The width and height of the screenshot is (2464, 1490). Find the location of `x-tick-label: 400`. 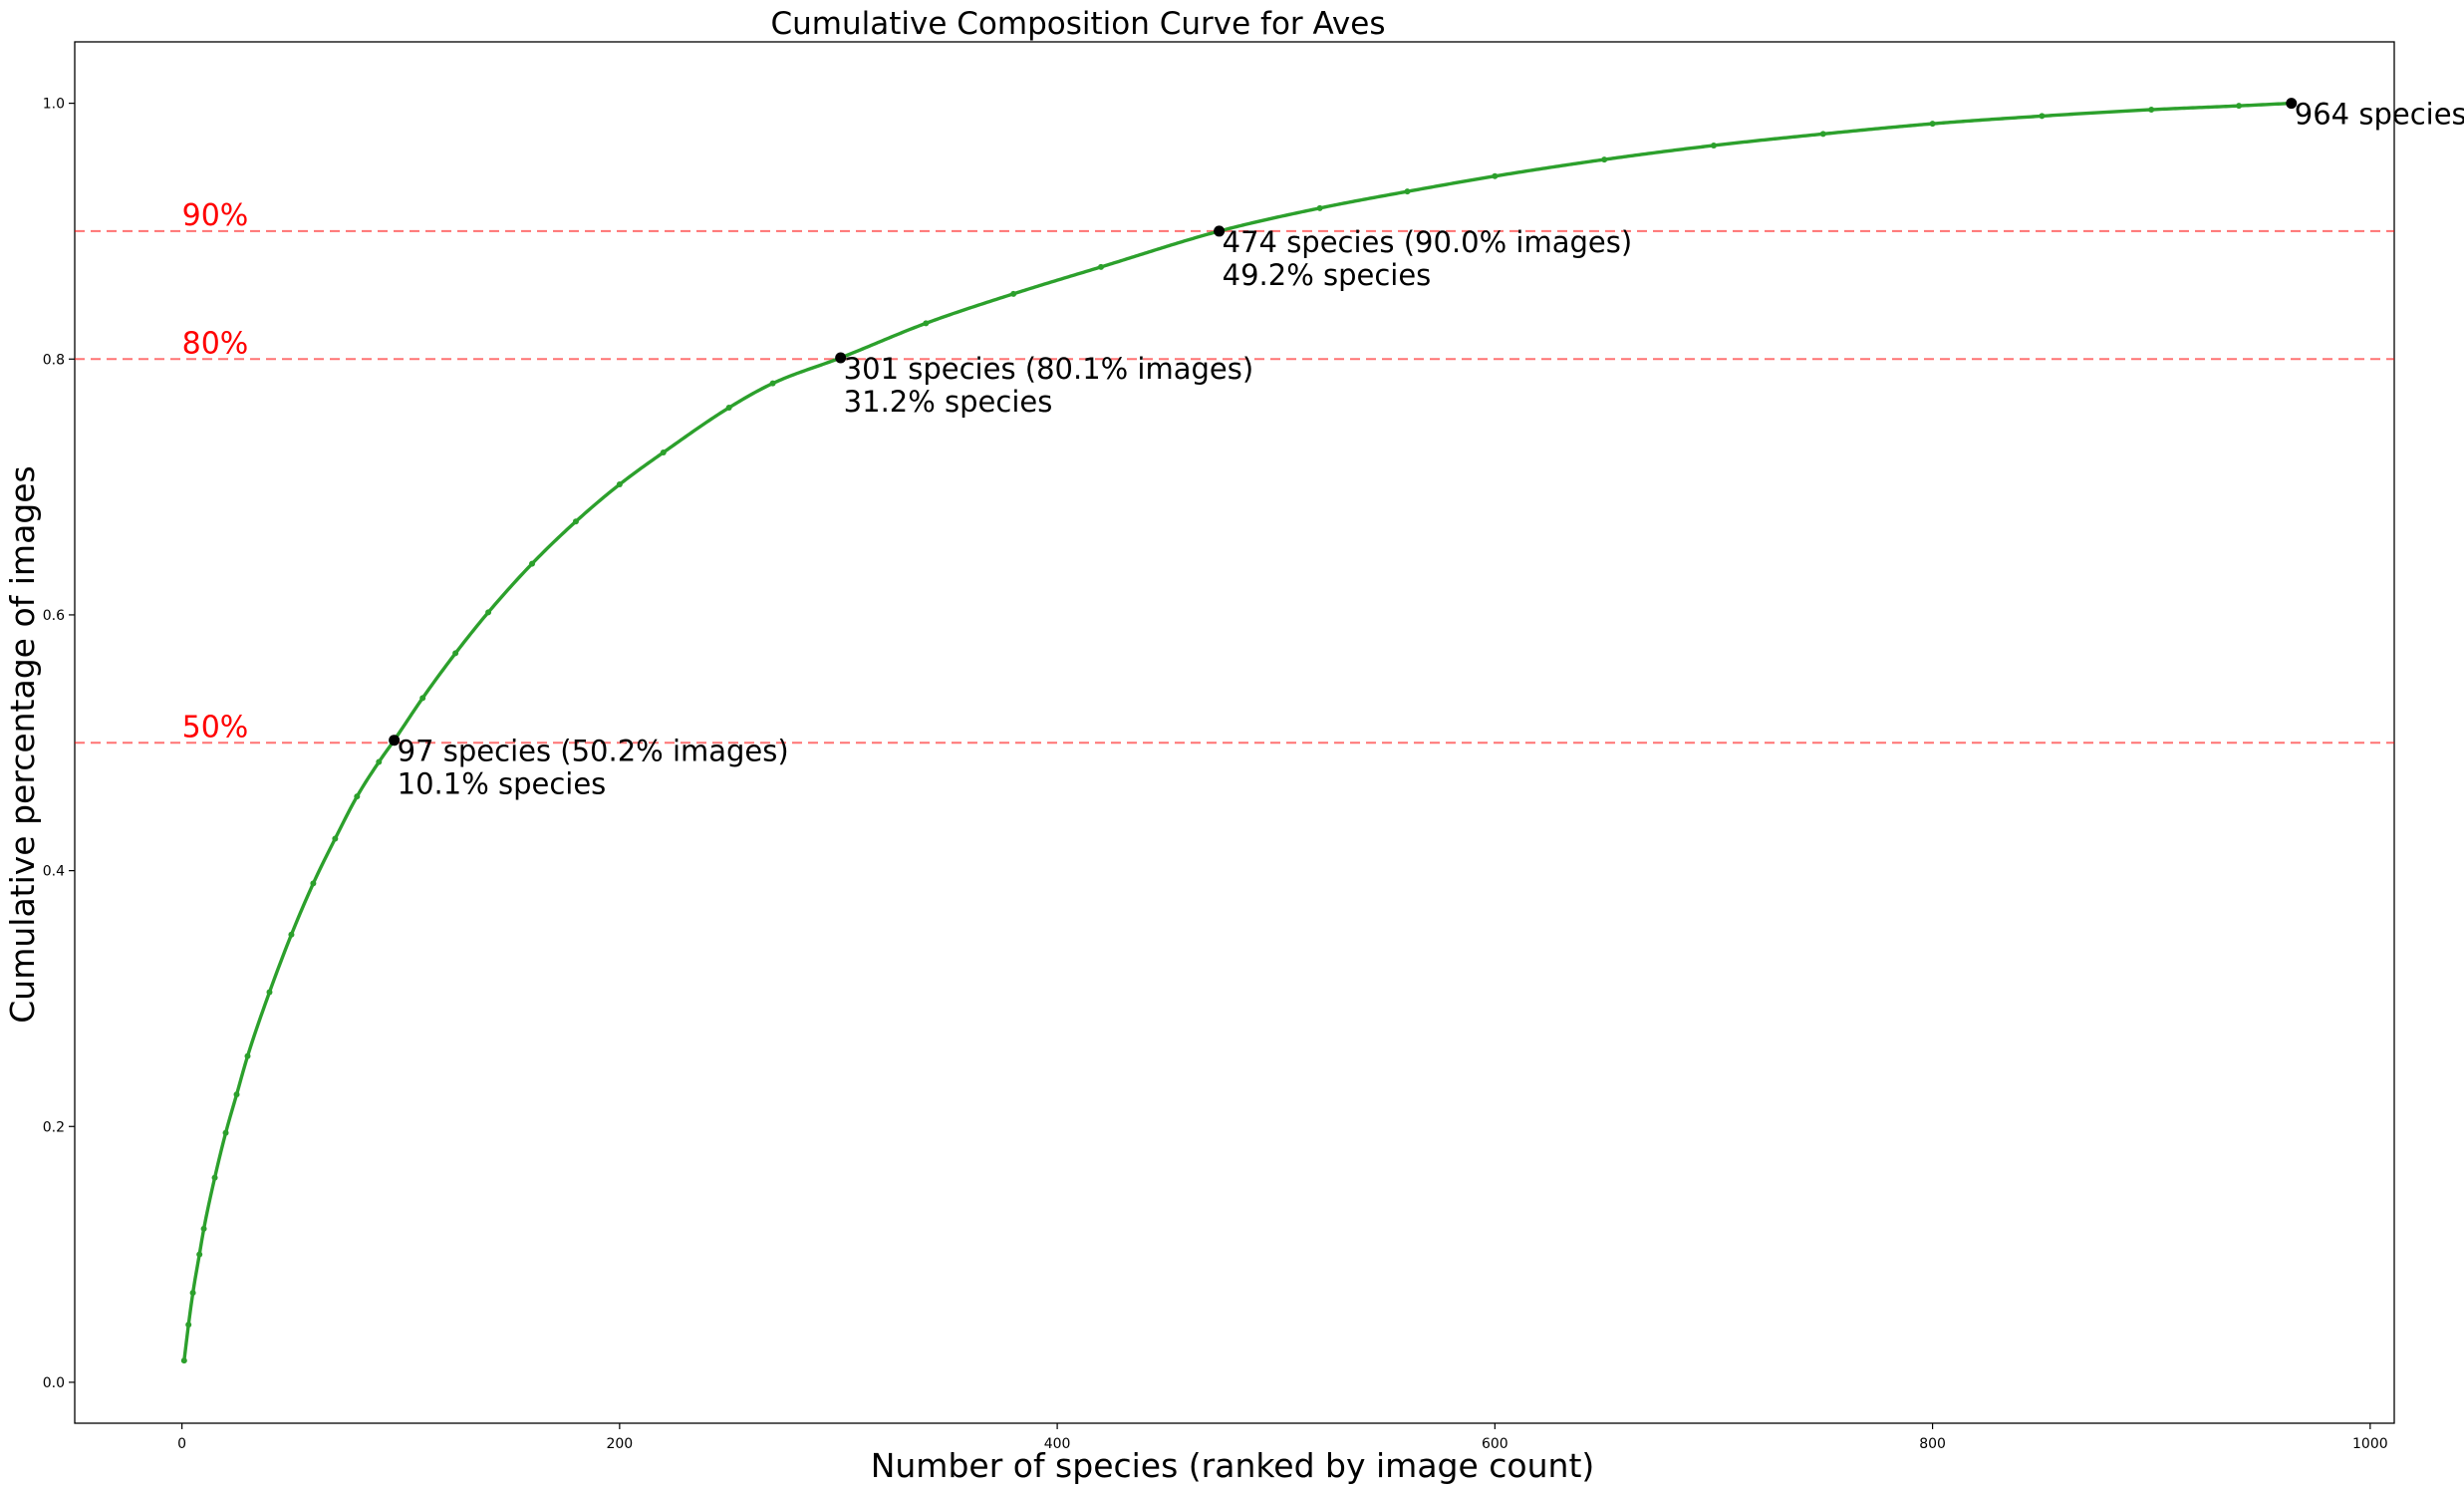

x-tick-label: 400 is located at coordinates (1057, 1444).